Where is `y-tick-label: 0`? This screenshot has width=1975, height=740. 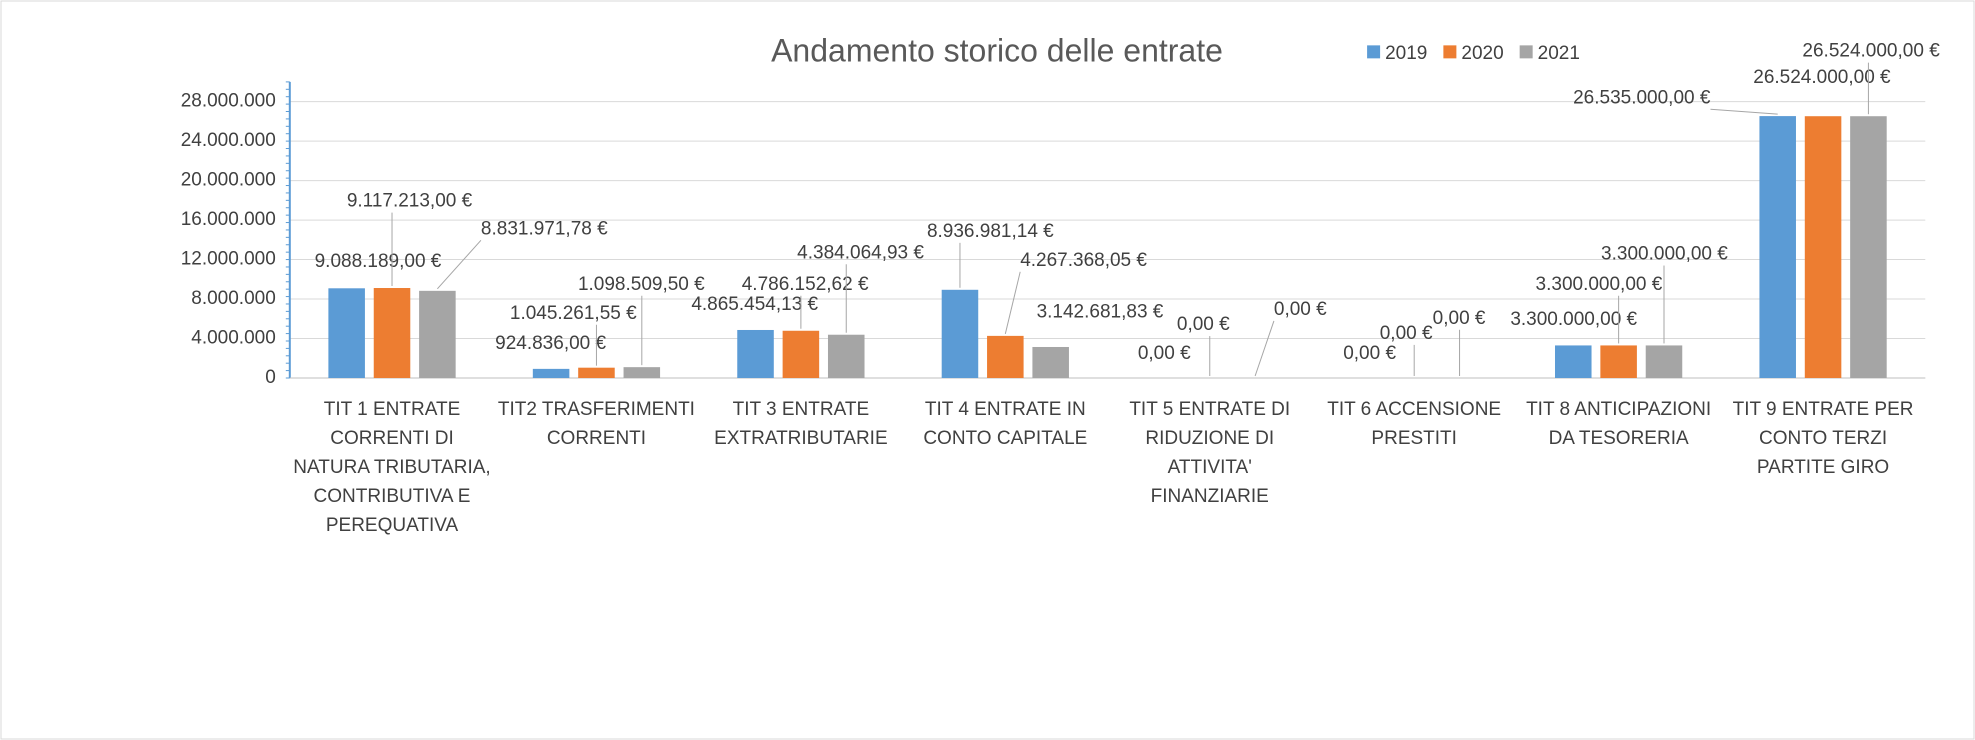
y-tick-label: 0 is located at coordinates (270, 377).